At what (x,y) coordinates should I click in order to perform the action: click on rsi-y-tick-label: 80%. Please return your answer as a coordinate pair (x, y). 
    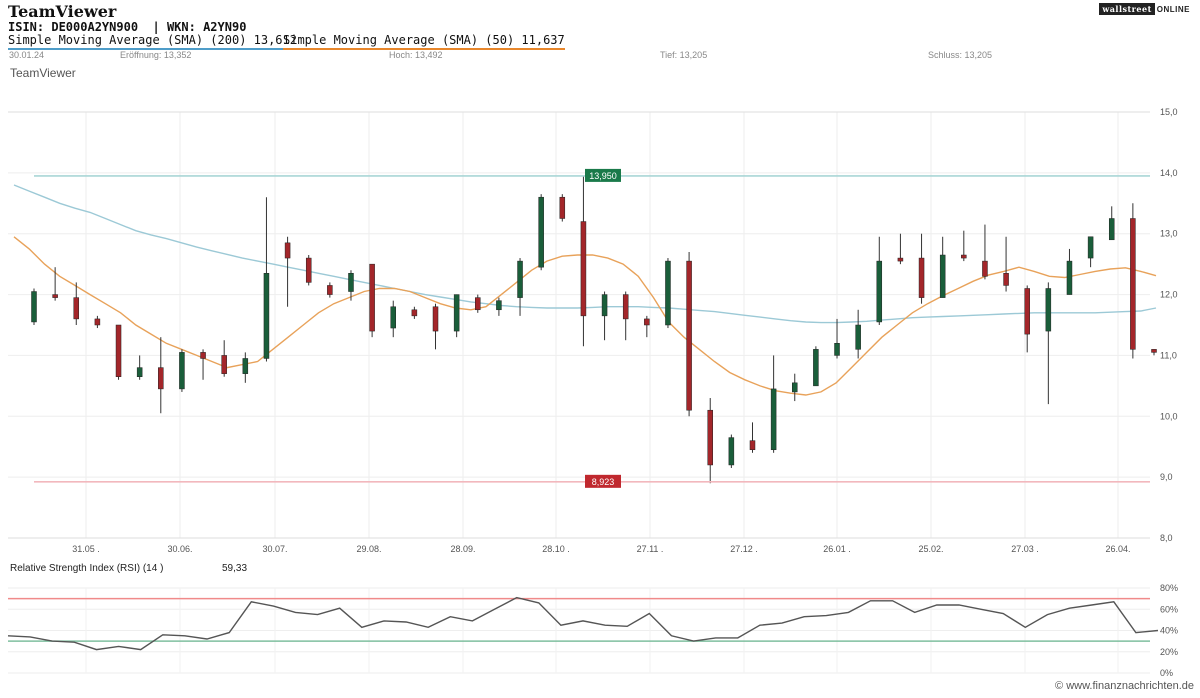
    Looking at the image, I should click on (1169, 588).